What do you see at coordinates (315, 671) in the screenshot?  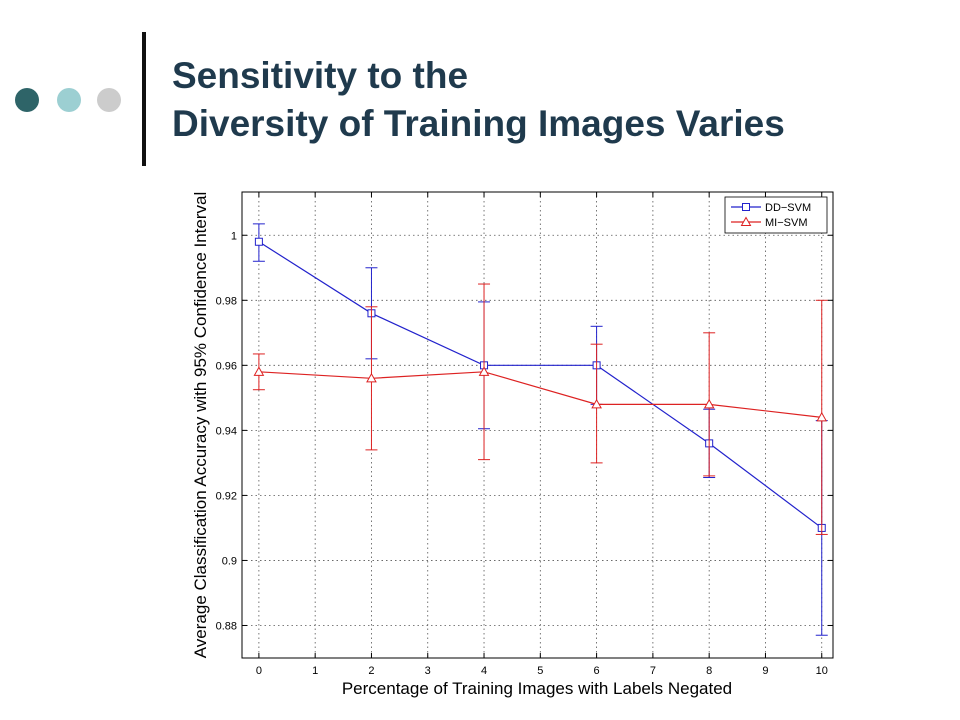 I see `x-tick-label: 1` at bounding box center [315, 671].